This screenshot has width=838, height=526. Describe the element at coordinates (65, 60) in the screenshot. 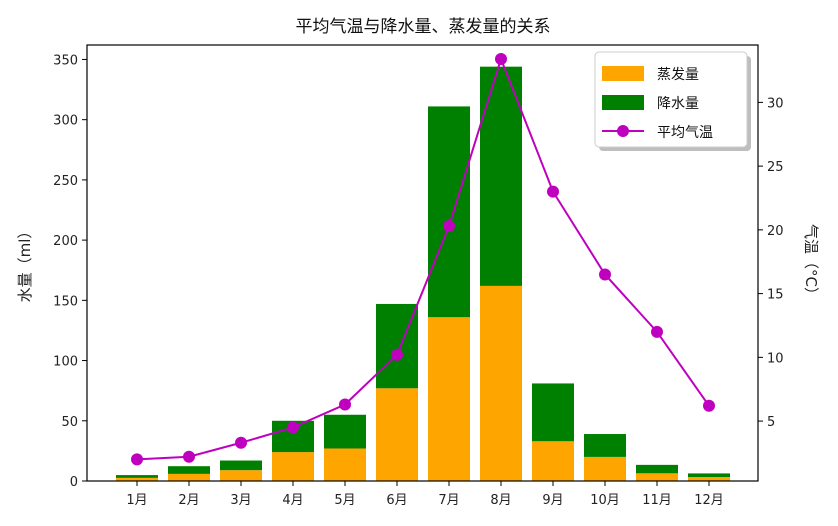

I see `y-tick-label: 350` at that location.